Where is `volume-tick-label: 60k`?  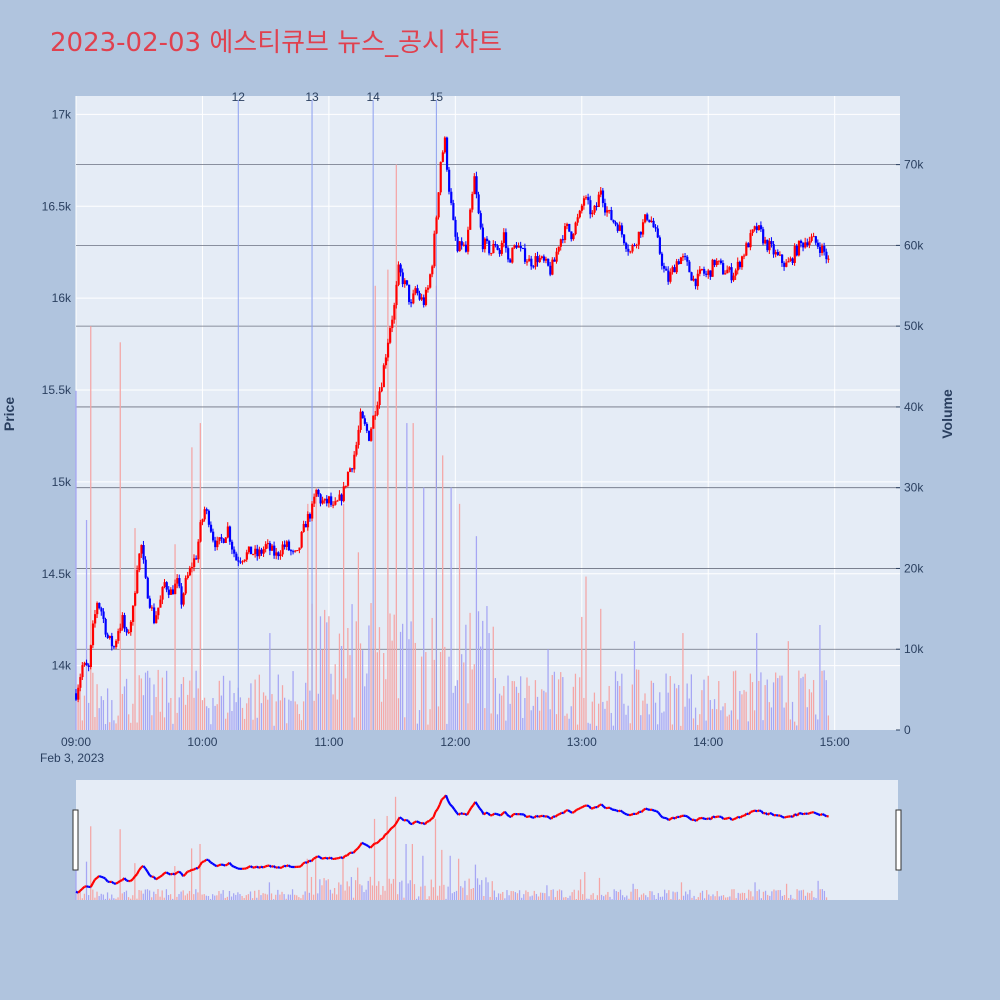 volume-tick-label: 60k is located at coordinates (914, 245).